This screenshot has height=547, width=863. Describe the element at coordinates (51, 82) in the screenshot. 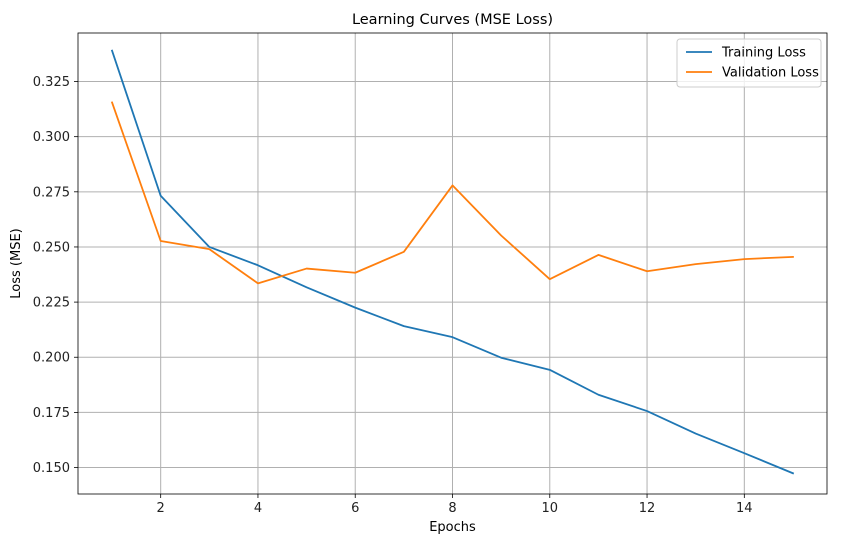

I see `y-tick-label: 0.325` at that location.